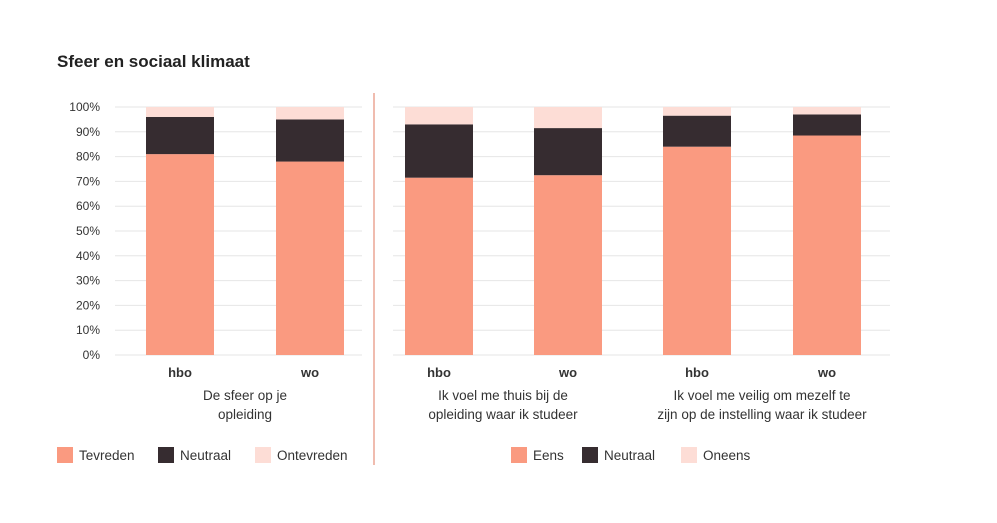  What do you see at coordinates (84, 107) in the screenshot?
I see `y-tick-label: 100%` at bounding box center [84, 107].